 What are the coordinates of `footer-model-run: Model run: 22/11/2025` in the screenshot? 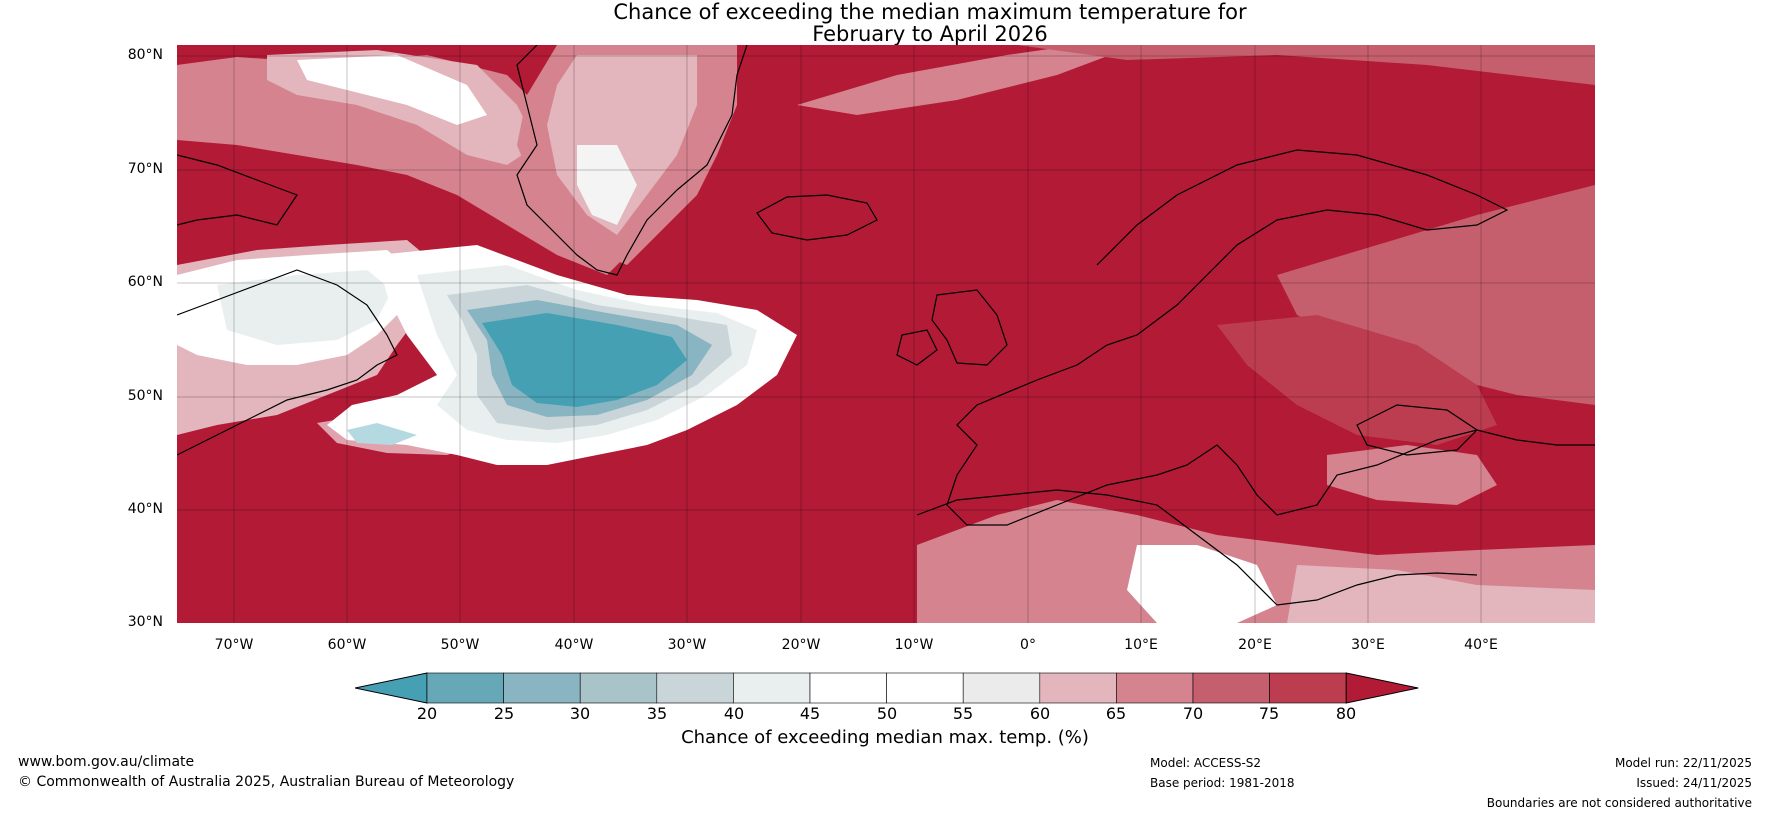 It's located at (1683, 763).